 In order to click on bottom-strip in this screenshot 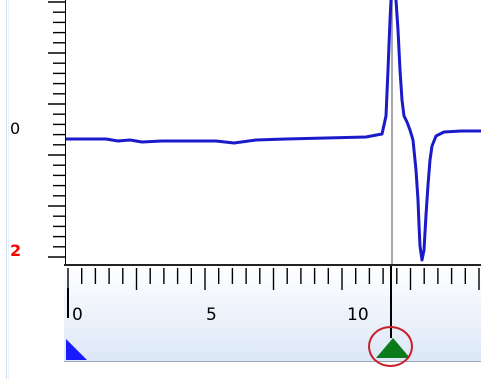, I will do `click(272, 370)`.